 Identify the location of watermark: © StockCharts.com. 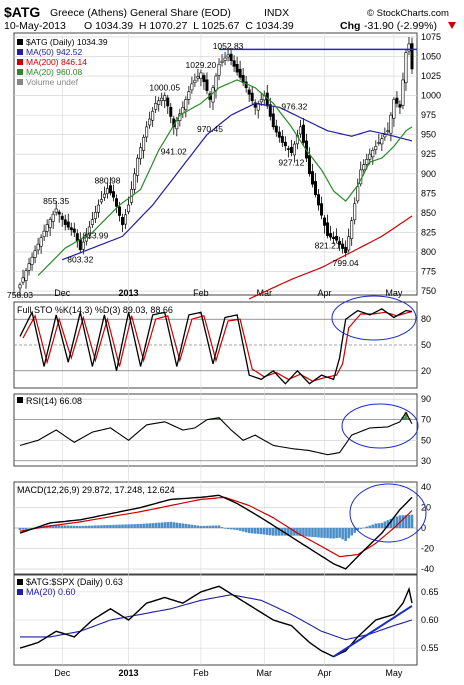
(408, 13).